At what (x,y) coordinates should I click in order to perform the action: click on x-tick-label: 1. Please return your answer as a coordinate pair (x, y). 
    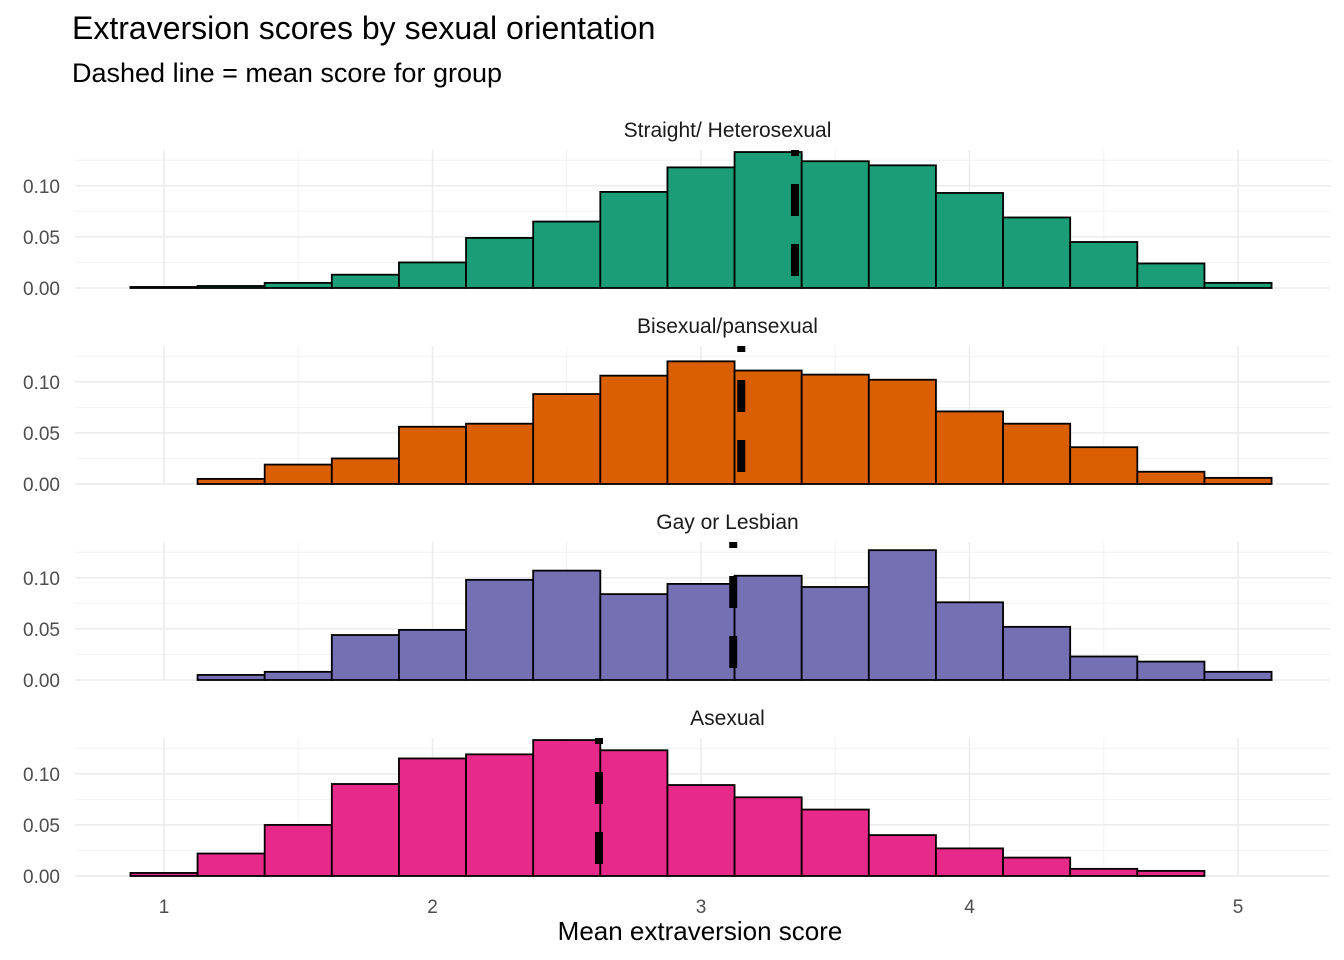
    Looking at the image, I should click on (164, 907).